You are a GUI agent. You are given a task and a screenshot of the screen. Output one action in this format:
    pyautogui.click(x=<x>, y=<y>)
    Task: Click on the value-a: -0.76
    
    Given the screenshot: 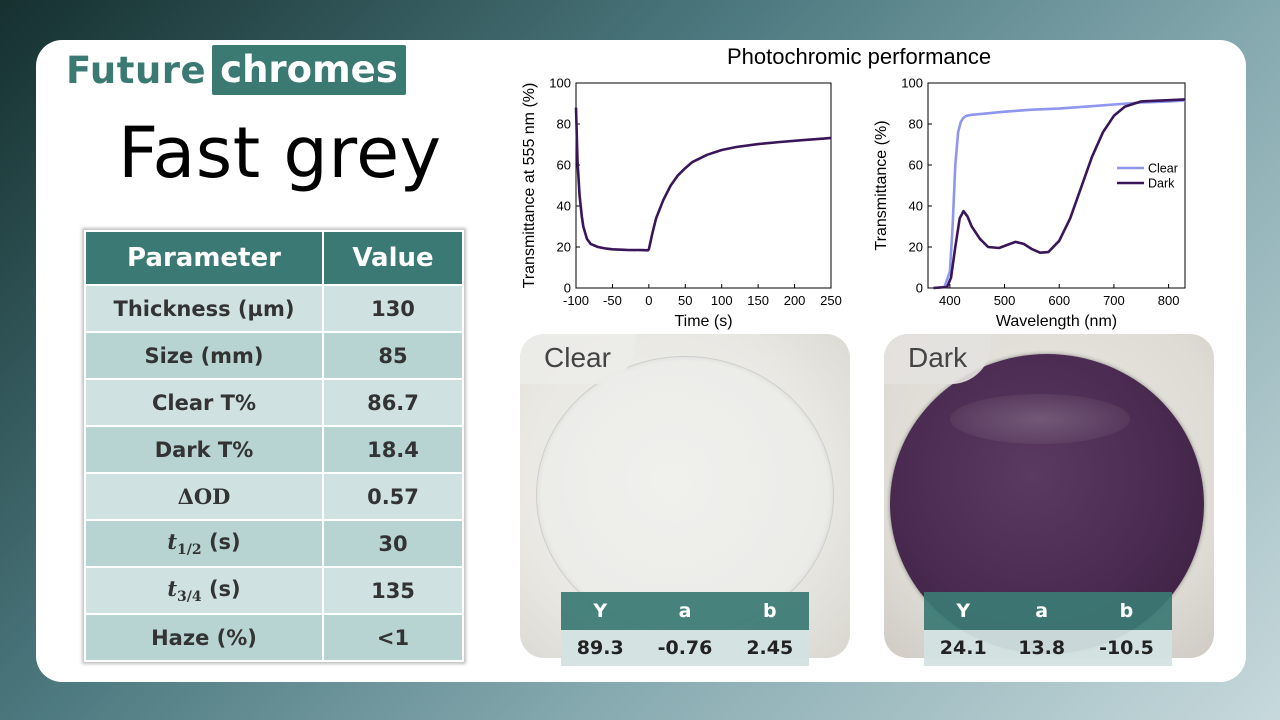 What is the action you would take?
    pyautogui.click(x=685, y=648)
    